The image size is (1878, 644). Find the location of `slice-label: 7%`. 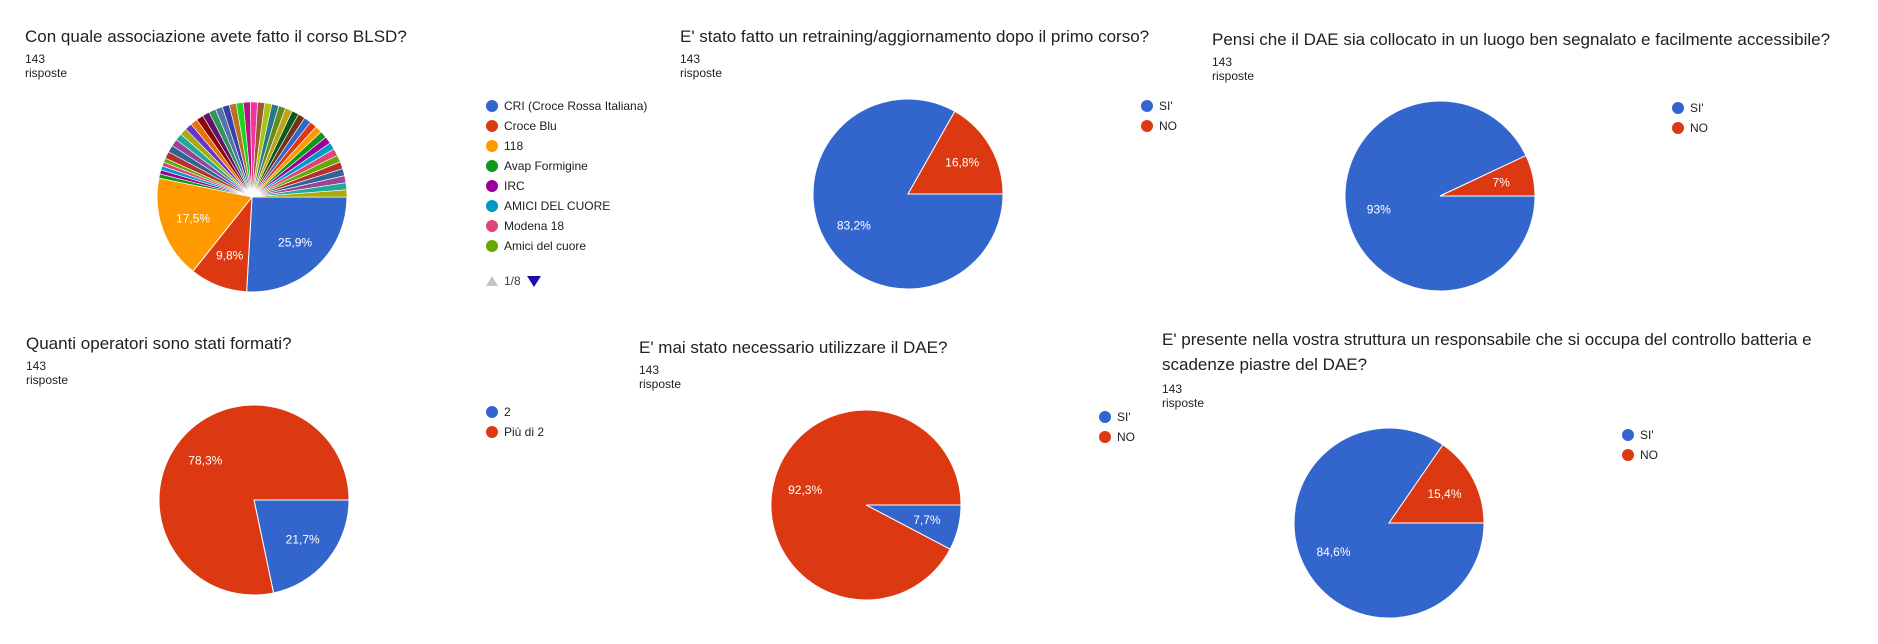

slice-label: 7% is located at coordinates (1502, 182).